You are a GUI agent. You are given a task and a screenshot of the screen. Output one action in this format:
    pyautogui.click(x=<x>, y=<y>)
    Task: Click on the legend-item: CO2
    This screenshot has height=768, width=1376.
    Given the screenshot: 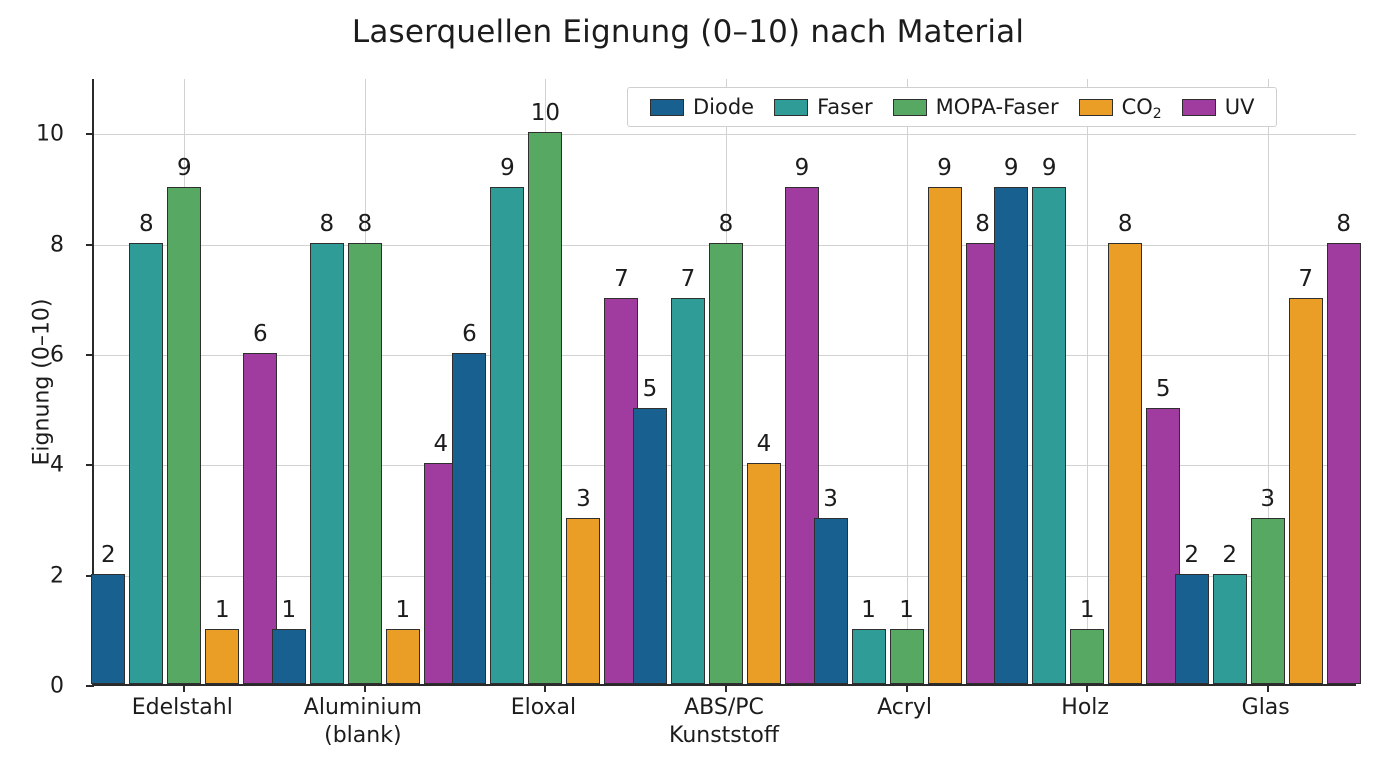 What is the action you would take?
    pyautogui.click(x=1120, y=108)
    